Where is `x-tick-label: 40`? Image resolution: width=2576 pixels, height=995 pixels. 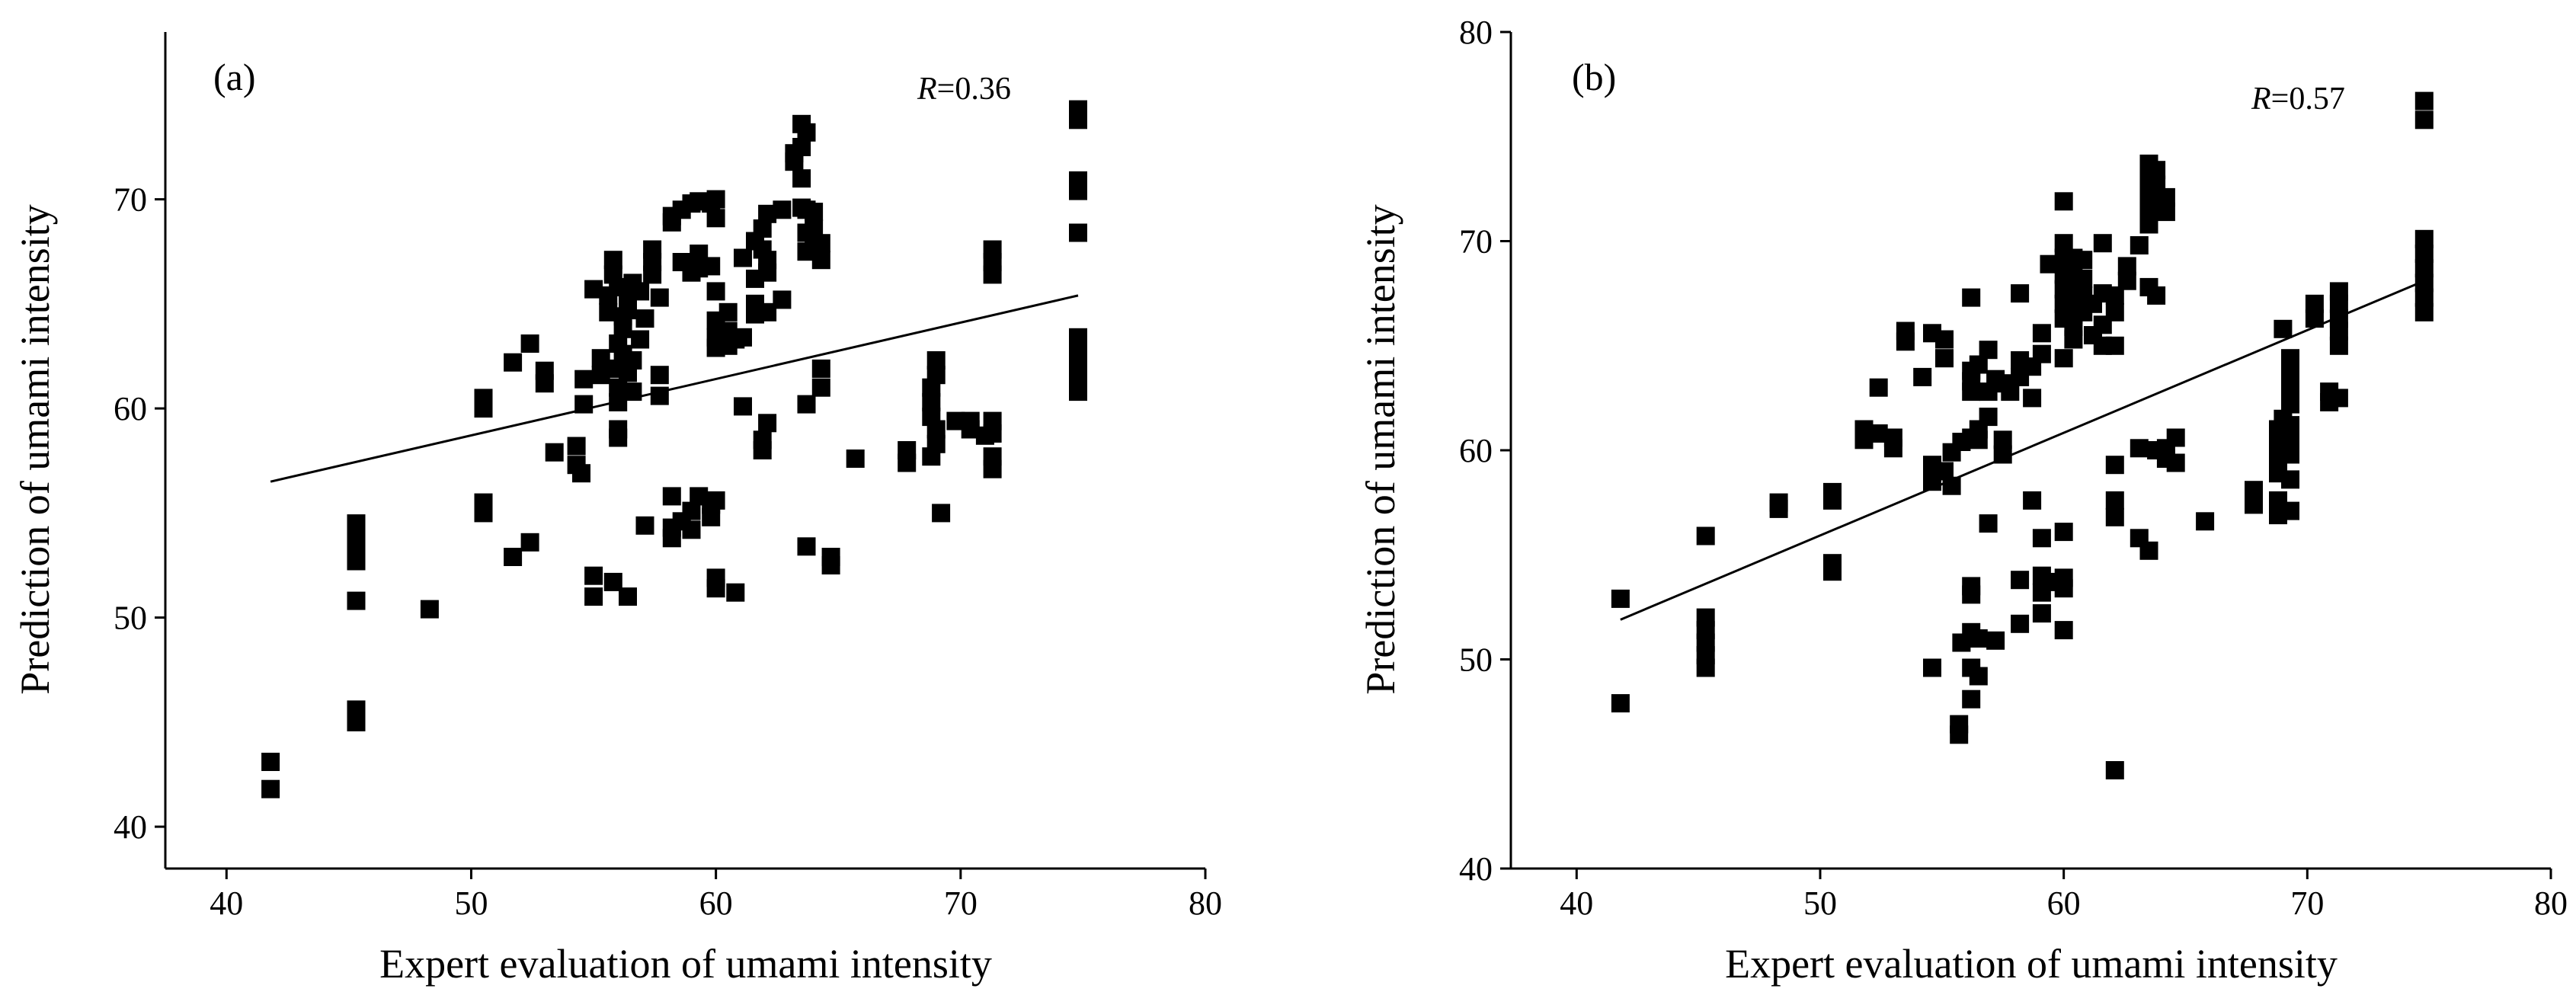
x-tick-label: 40 is located at coordinates (226, 903).